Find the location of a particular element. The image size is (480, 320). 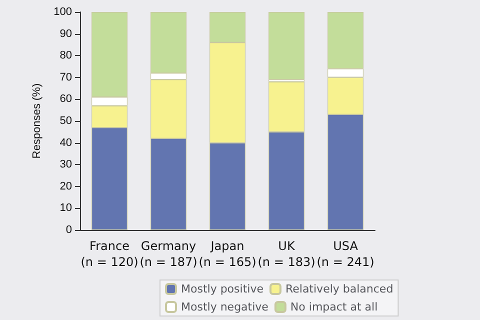

y-tick-label: 30 is located at coordinates (66, 164).